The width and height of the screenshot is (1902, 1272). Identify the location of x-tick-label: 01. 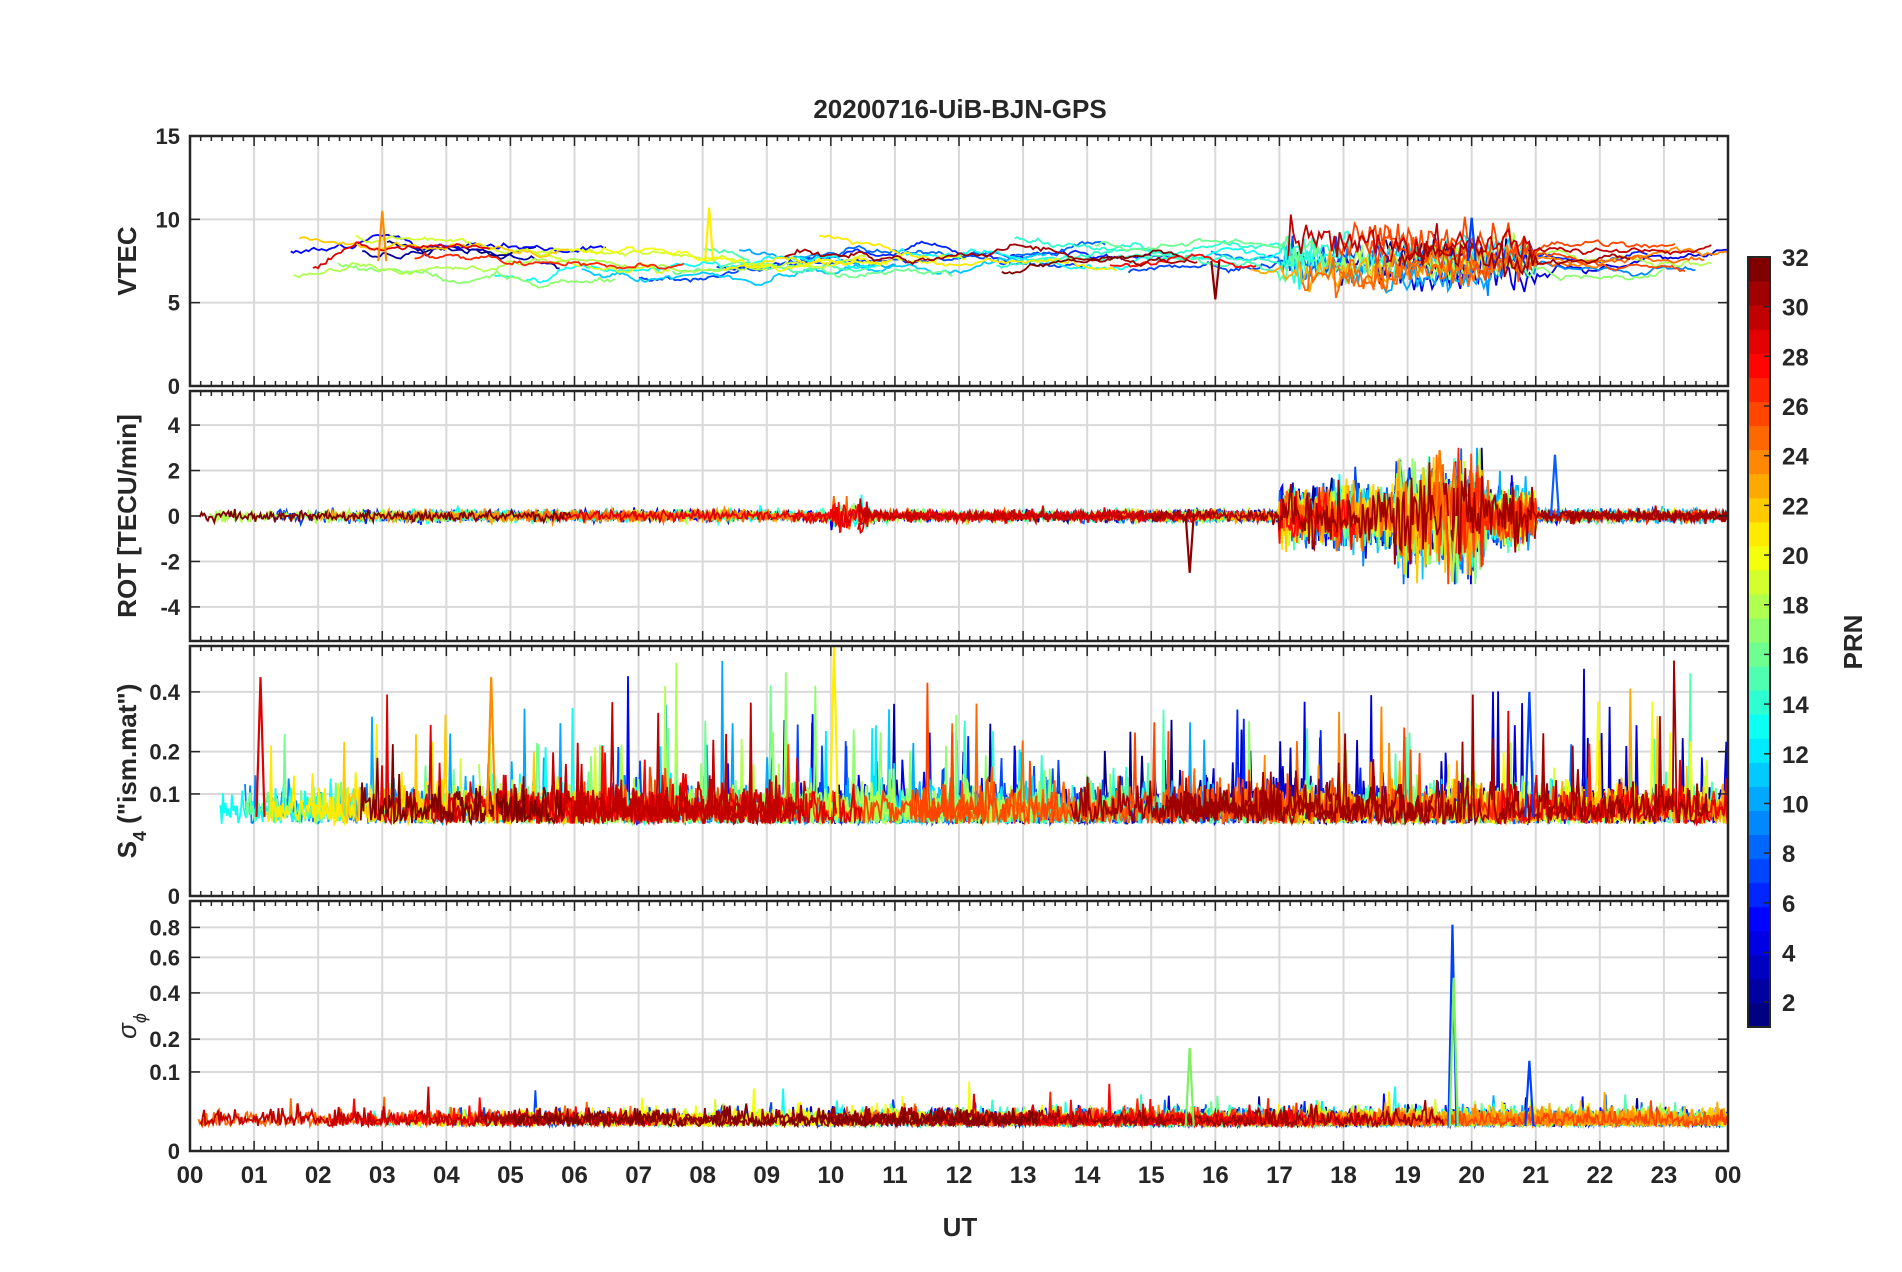
(254, 1175).